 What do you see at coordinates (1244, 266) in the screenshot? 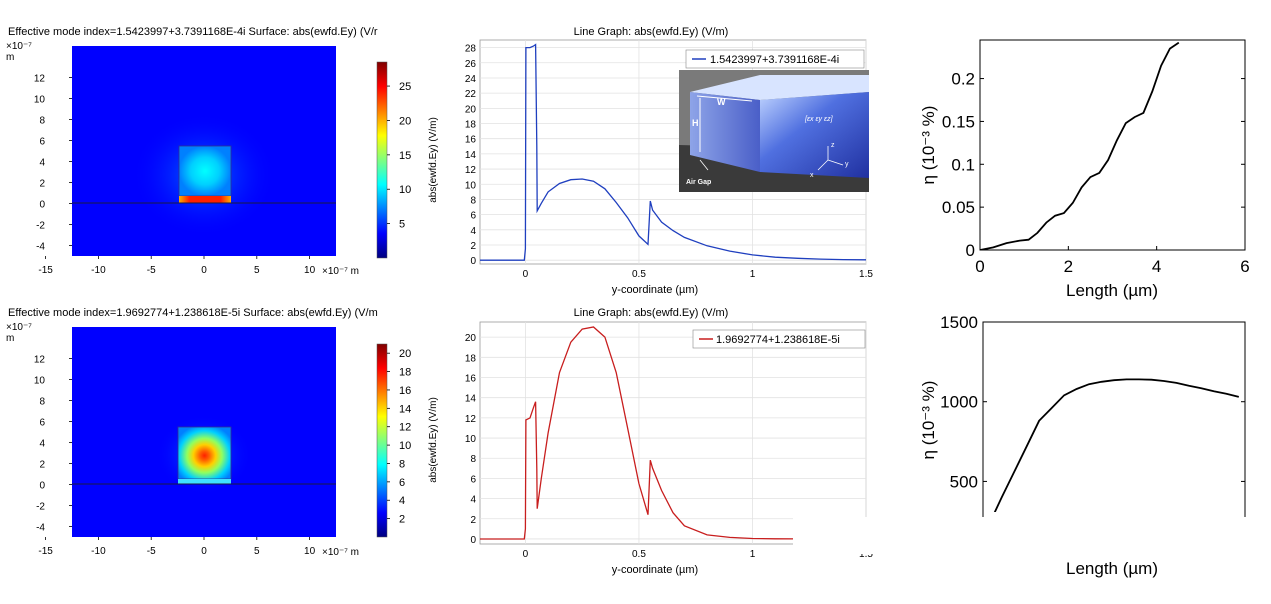
I see `eta-x-tick-label: 6` at bounding box center [1244, 266].